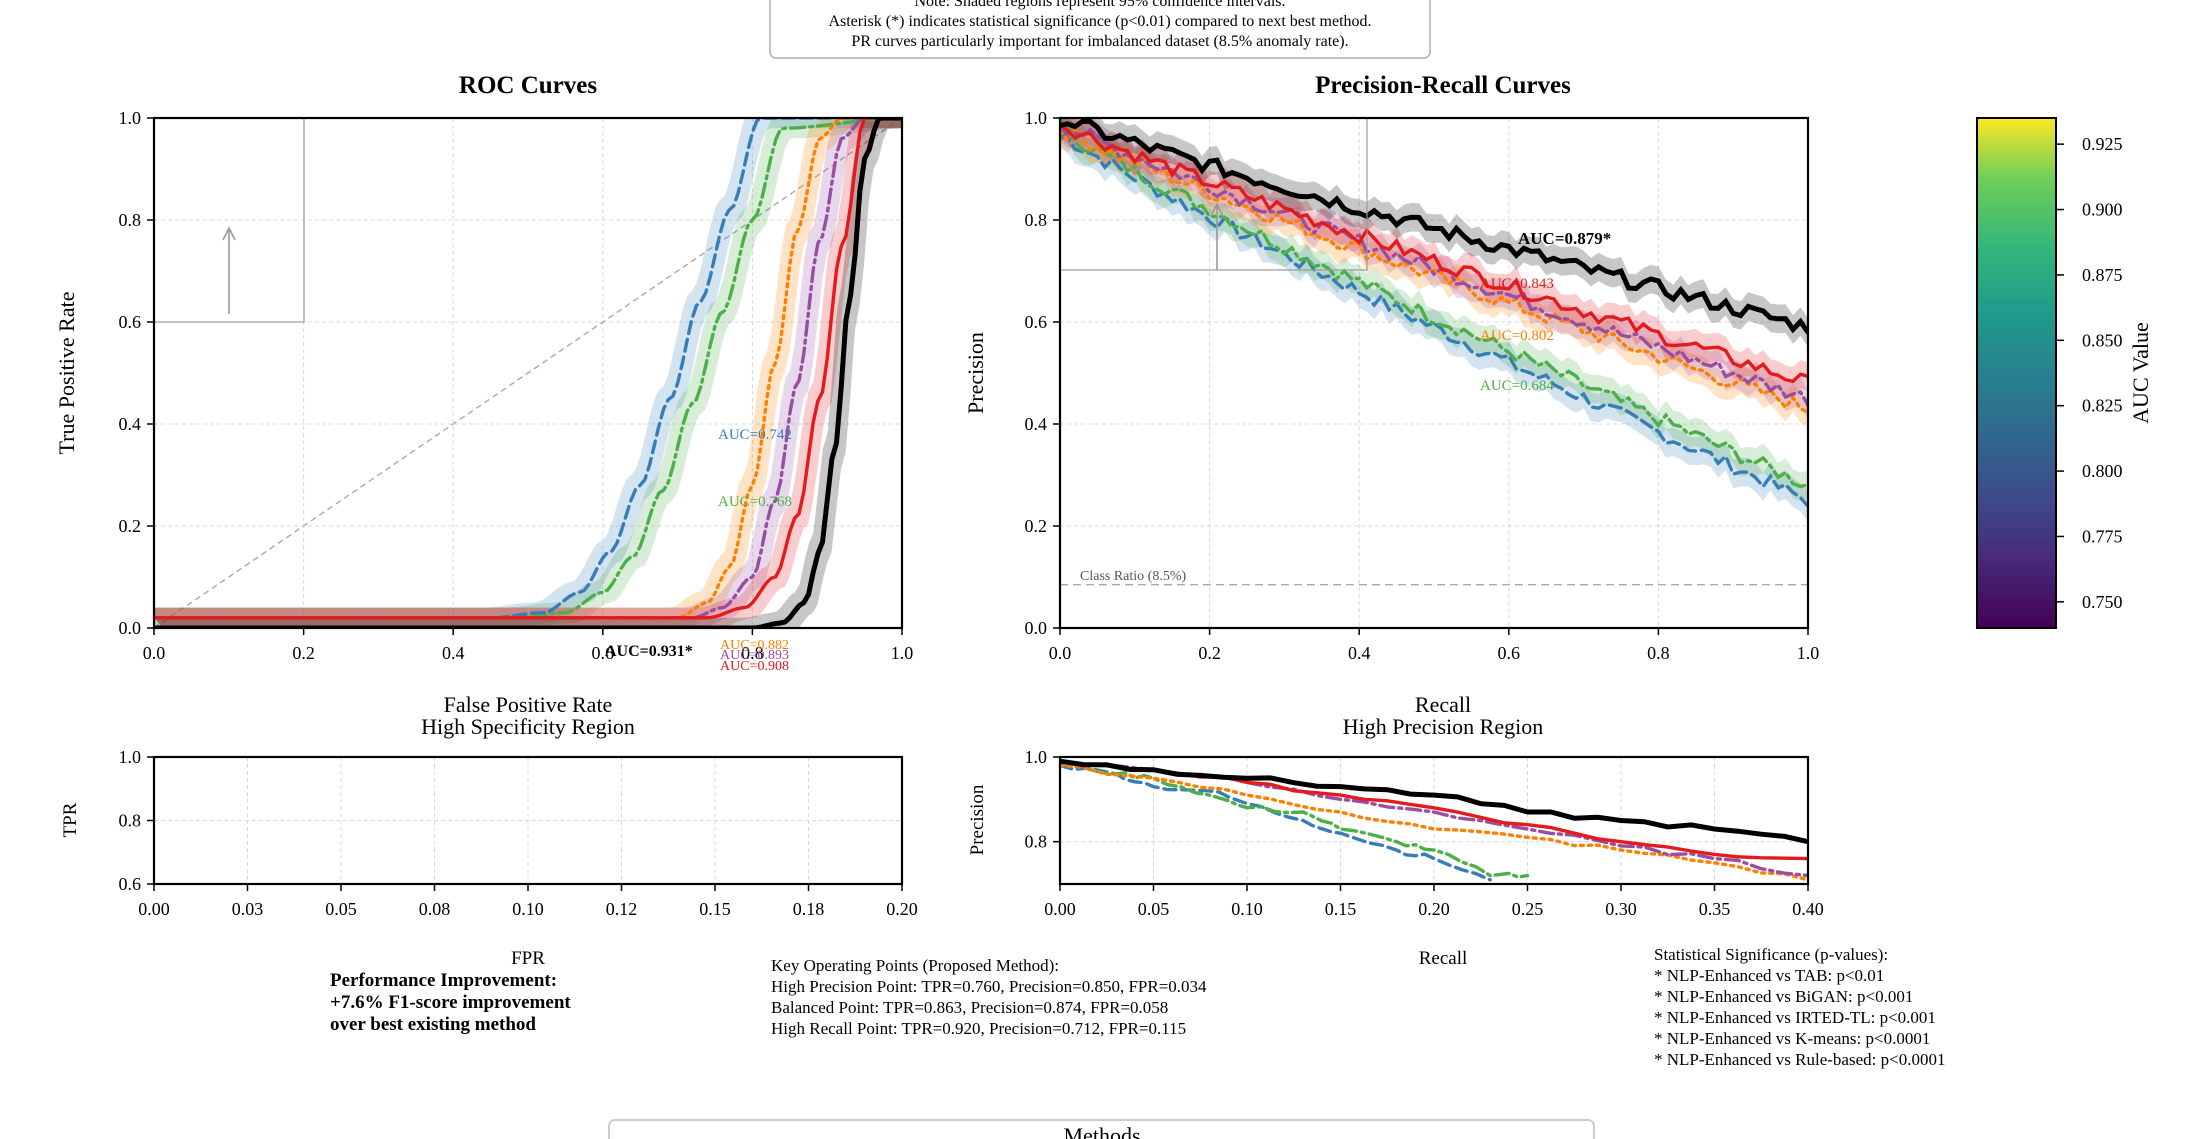 The width and height of the screenshot is (2194, 1139). I want to click on roc-ytick-label: 0.2, so click(130, 526).